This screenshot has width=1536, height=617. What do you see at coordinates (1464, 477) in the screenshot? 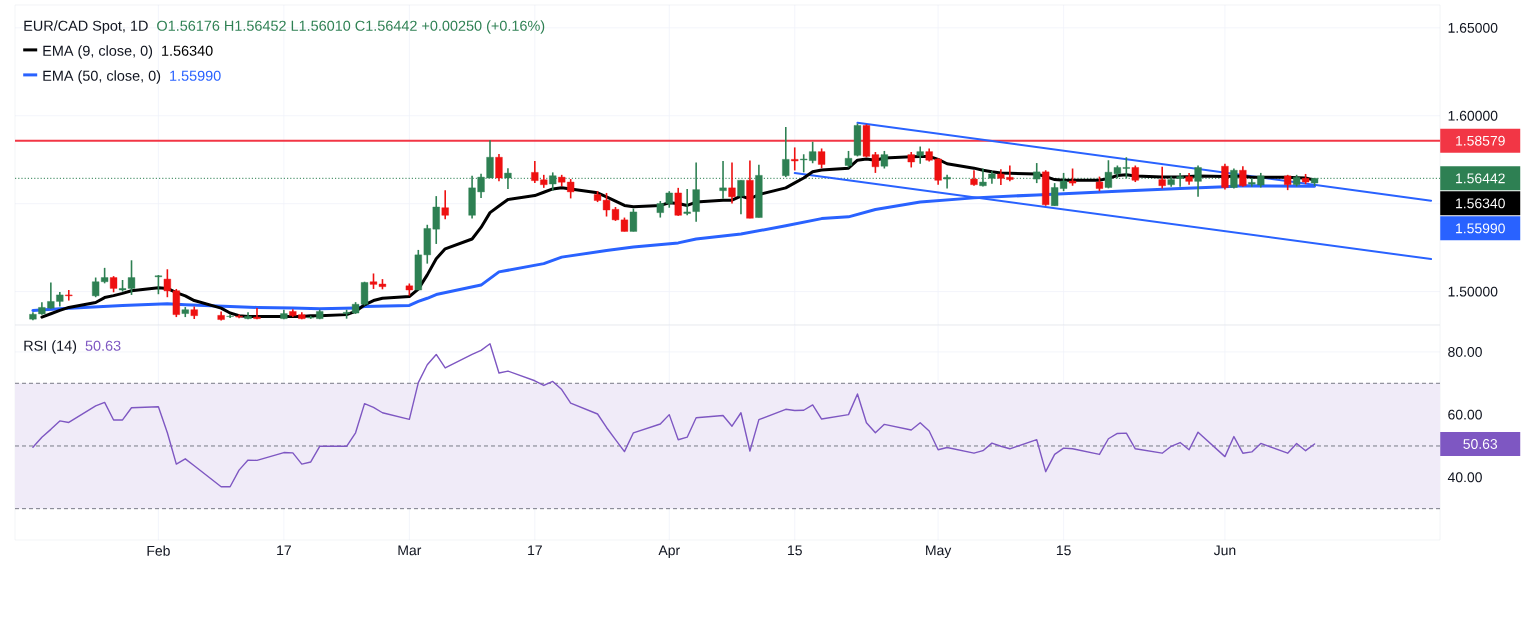
I see `y-tick-label: 40.00` at bounding box center [1464, 477].